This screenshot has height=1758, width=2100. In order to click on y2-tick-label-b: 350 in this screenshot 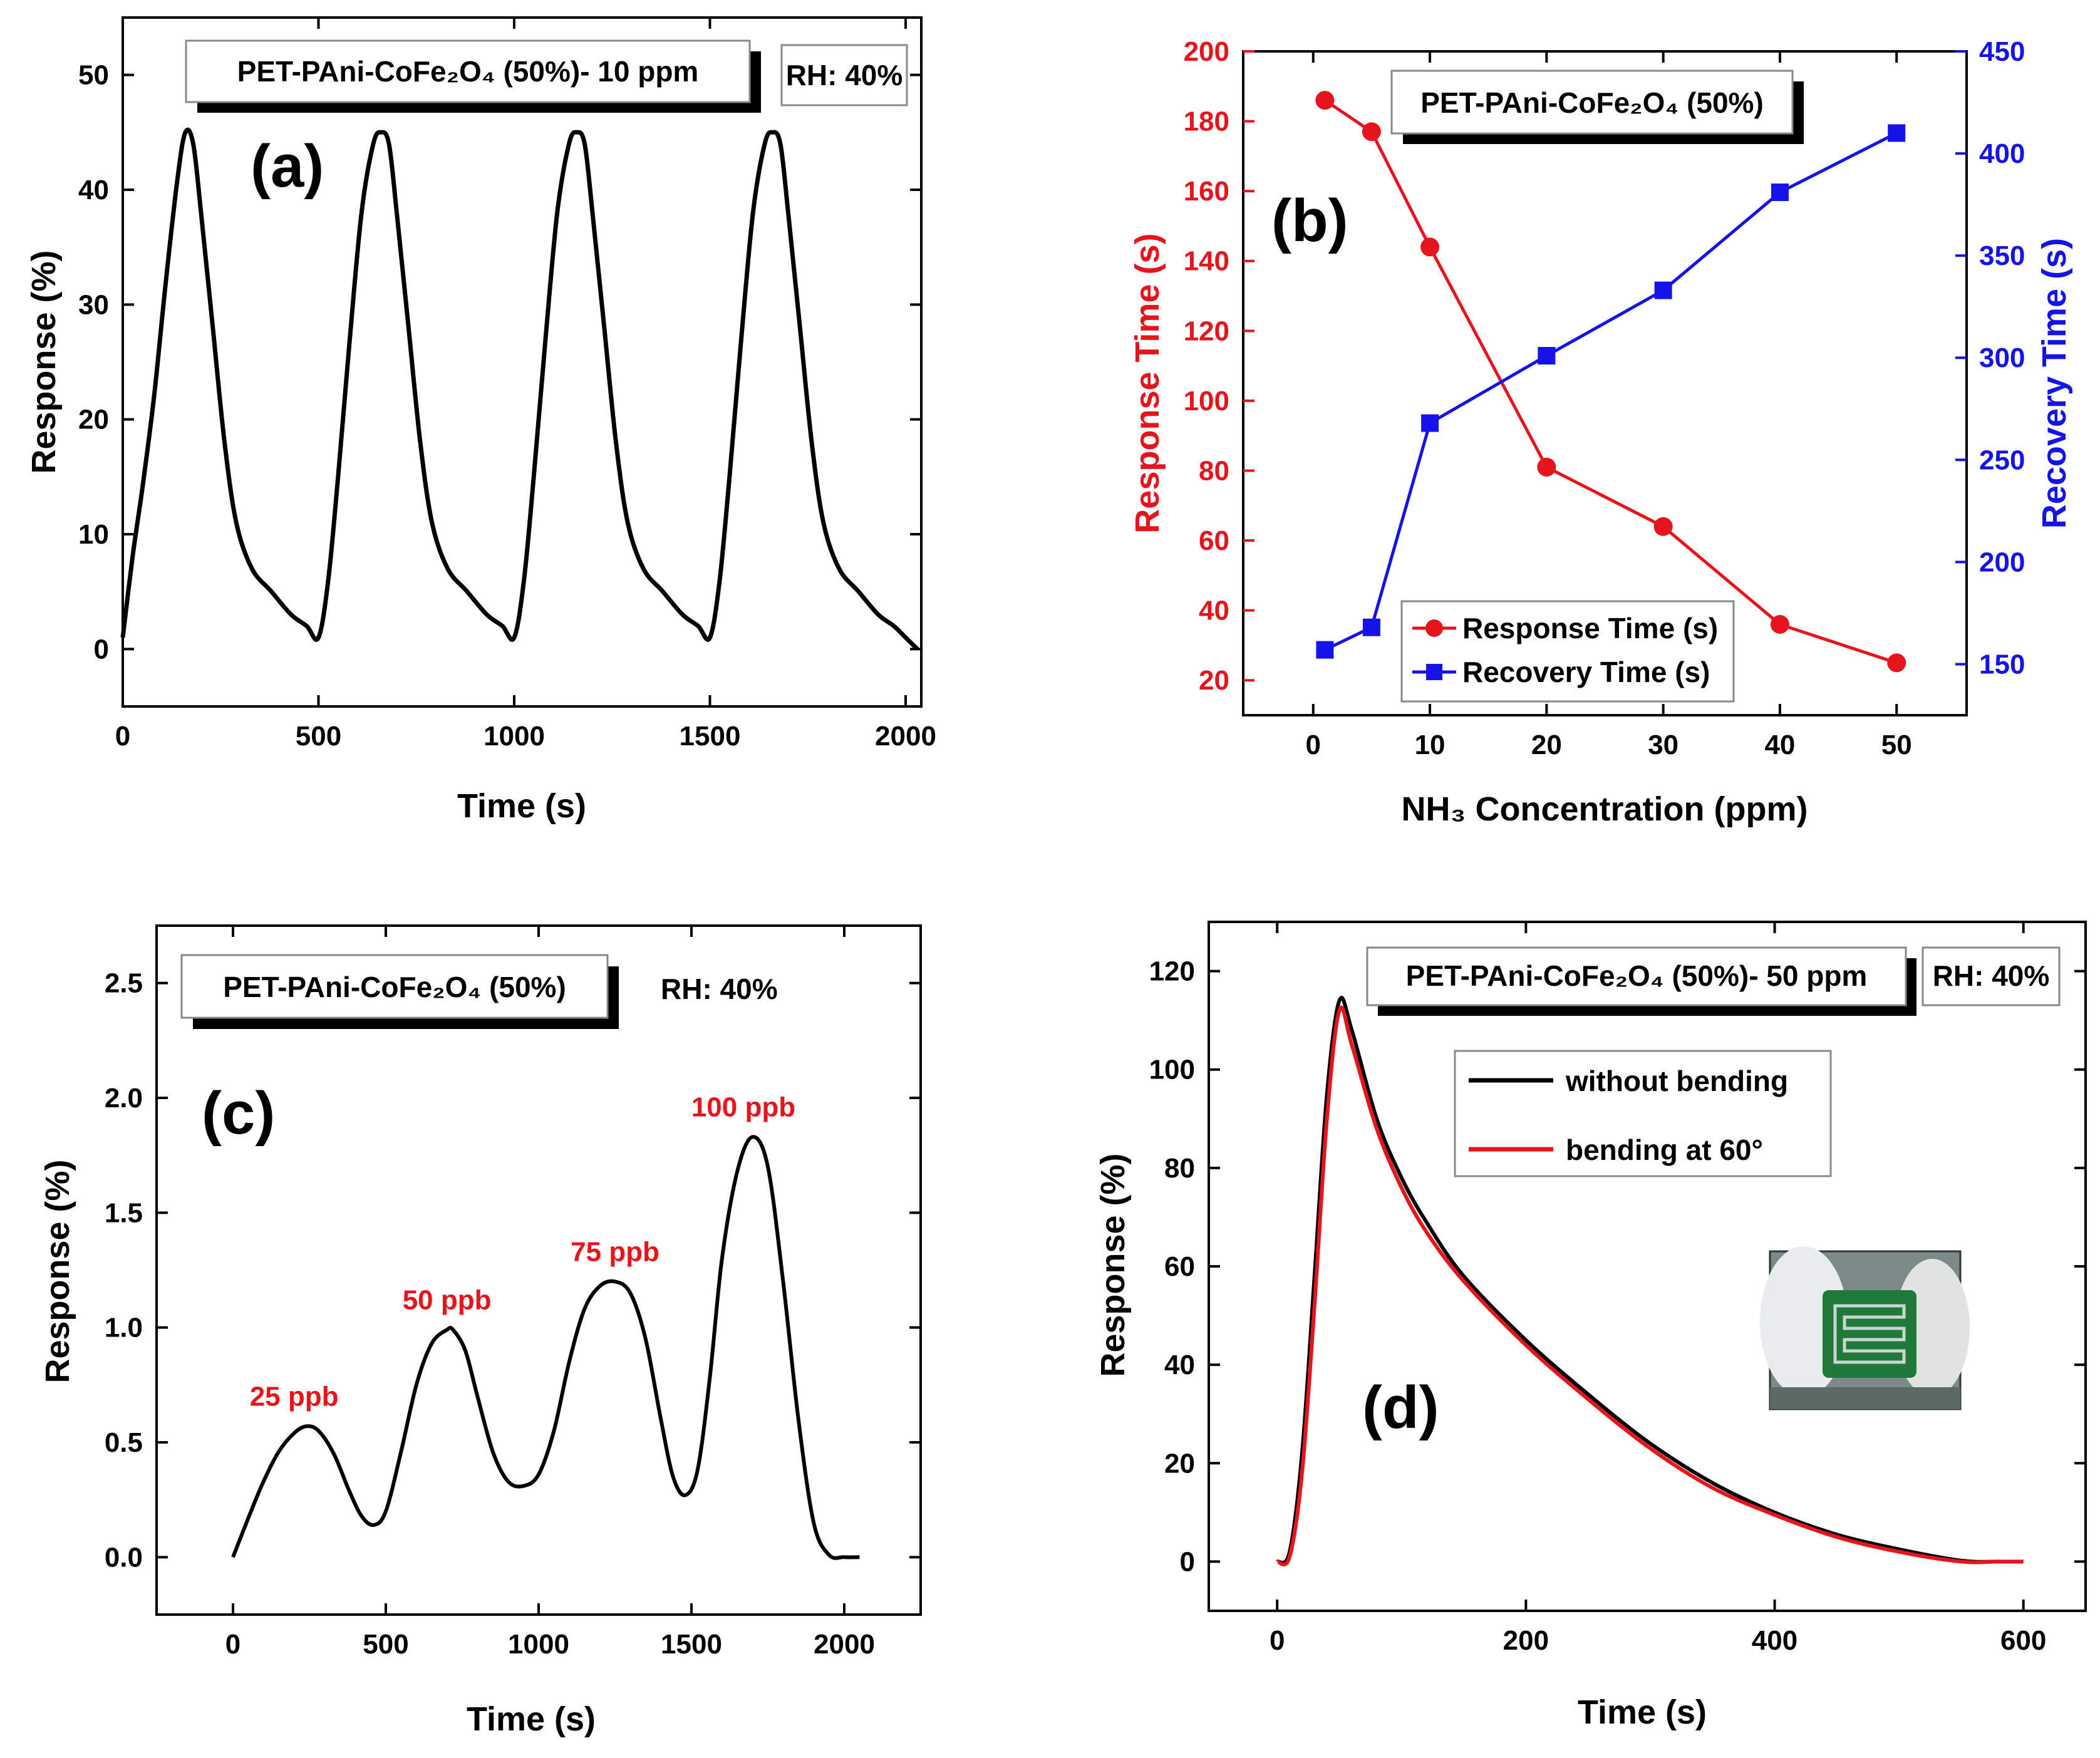, I will do `click(2002, 255)`.